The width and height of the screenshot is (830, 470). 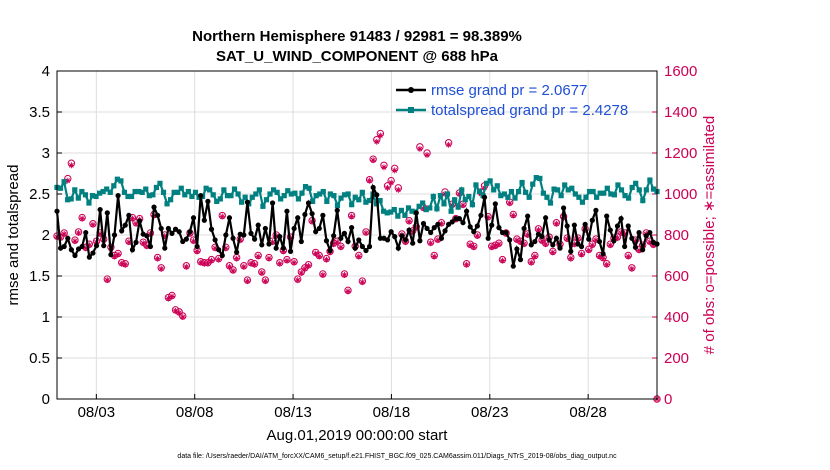 I want to click on y-axis-left-label: rmse and totalspread, so click(x=13, y=235).